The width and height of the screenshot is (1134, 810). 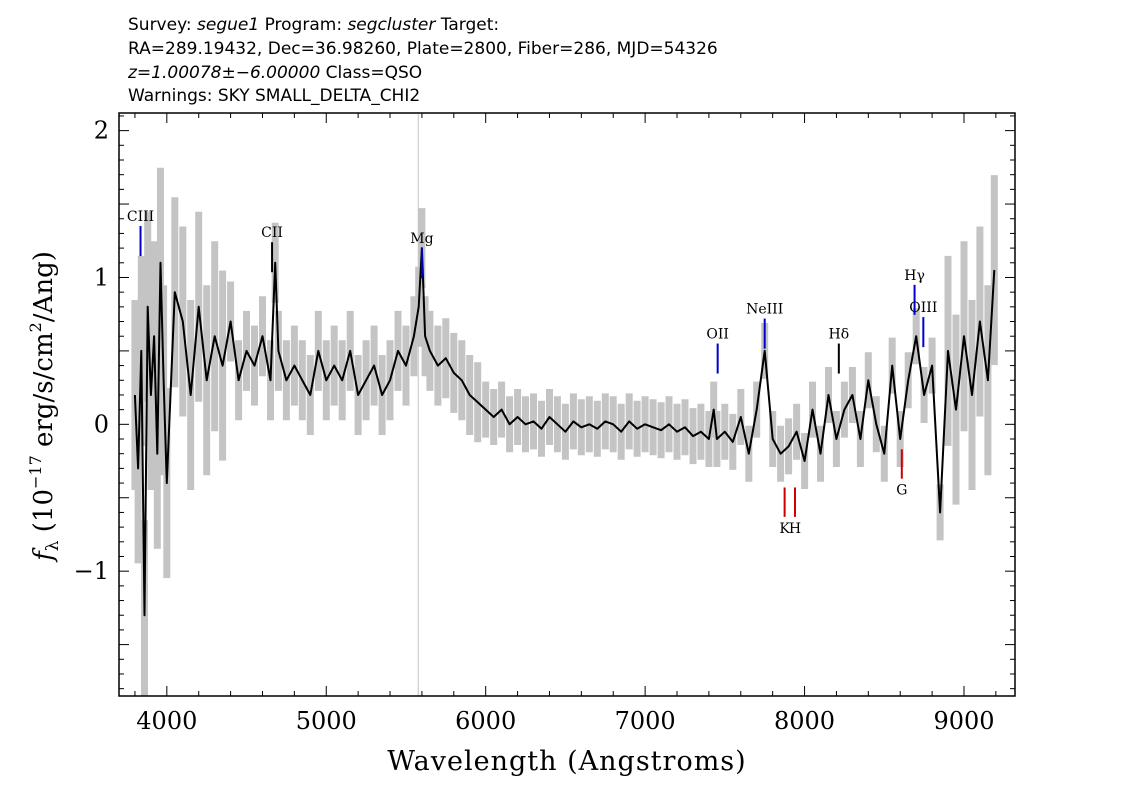 I want to click on line-label-H: H, so click(x=795, y=529).